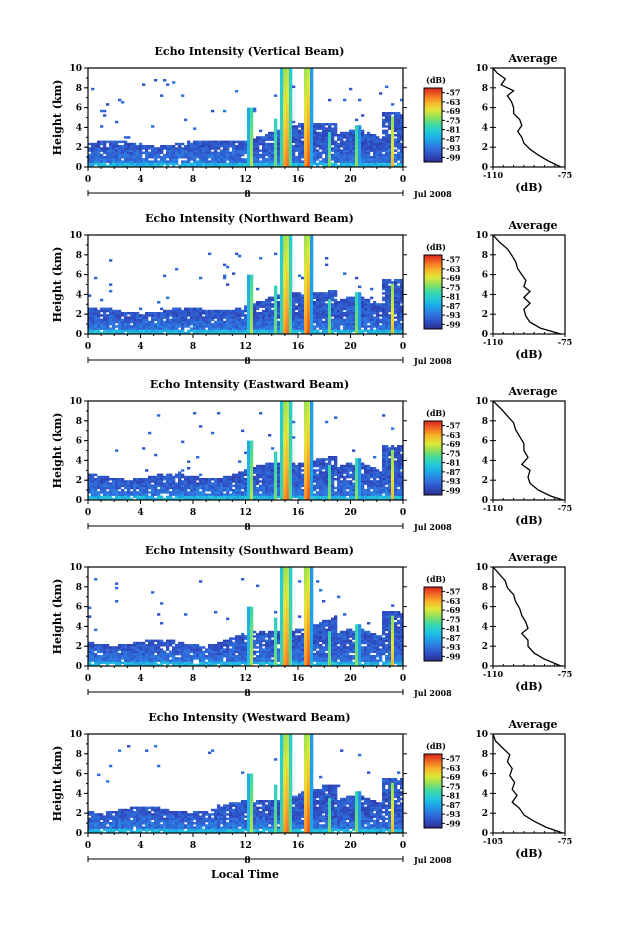 This screenshot has height=929, width=617. Describe the element at coordinates (350, 347) in the screenshot. I see `x-tick-label: 20` at that location.